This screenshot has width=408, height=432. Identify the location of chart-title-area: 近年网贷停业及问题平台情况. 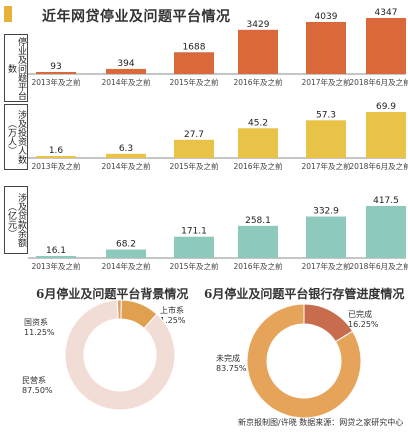
(204, 14).